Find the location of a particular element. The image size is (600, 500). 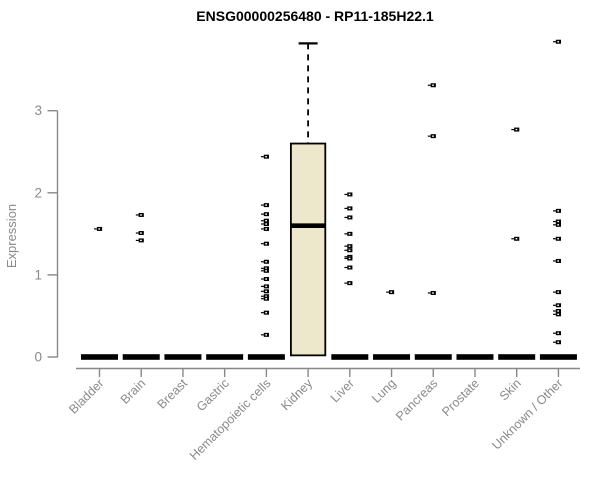

x-tick-label: Prostate is located at coordinates (460, 397).